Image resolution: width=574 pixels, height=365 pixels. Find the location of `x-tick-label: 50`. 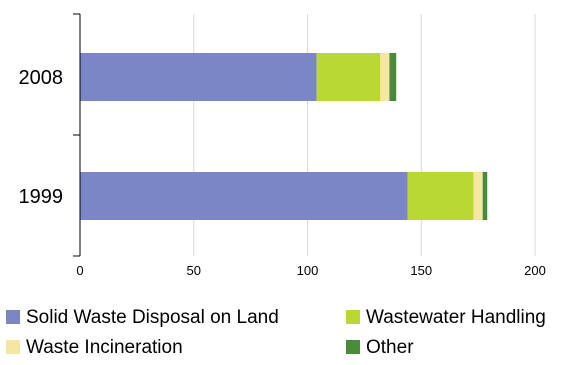

x-tick-label: 50 is located at coordinates (194, 270).